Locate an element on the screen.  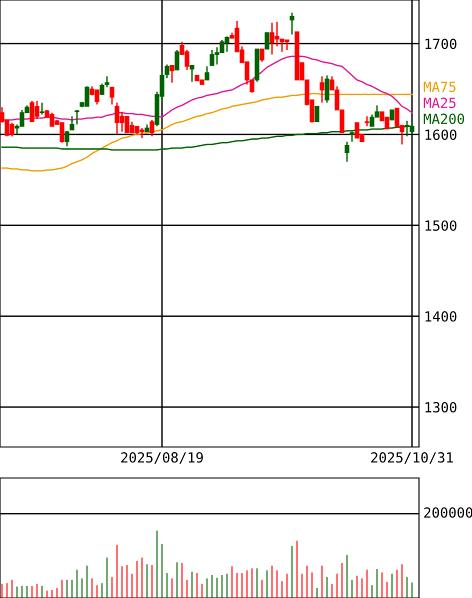
y-tick-label: 1700 is located at coordinates (441, 44).